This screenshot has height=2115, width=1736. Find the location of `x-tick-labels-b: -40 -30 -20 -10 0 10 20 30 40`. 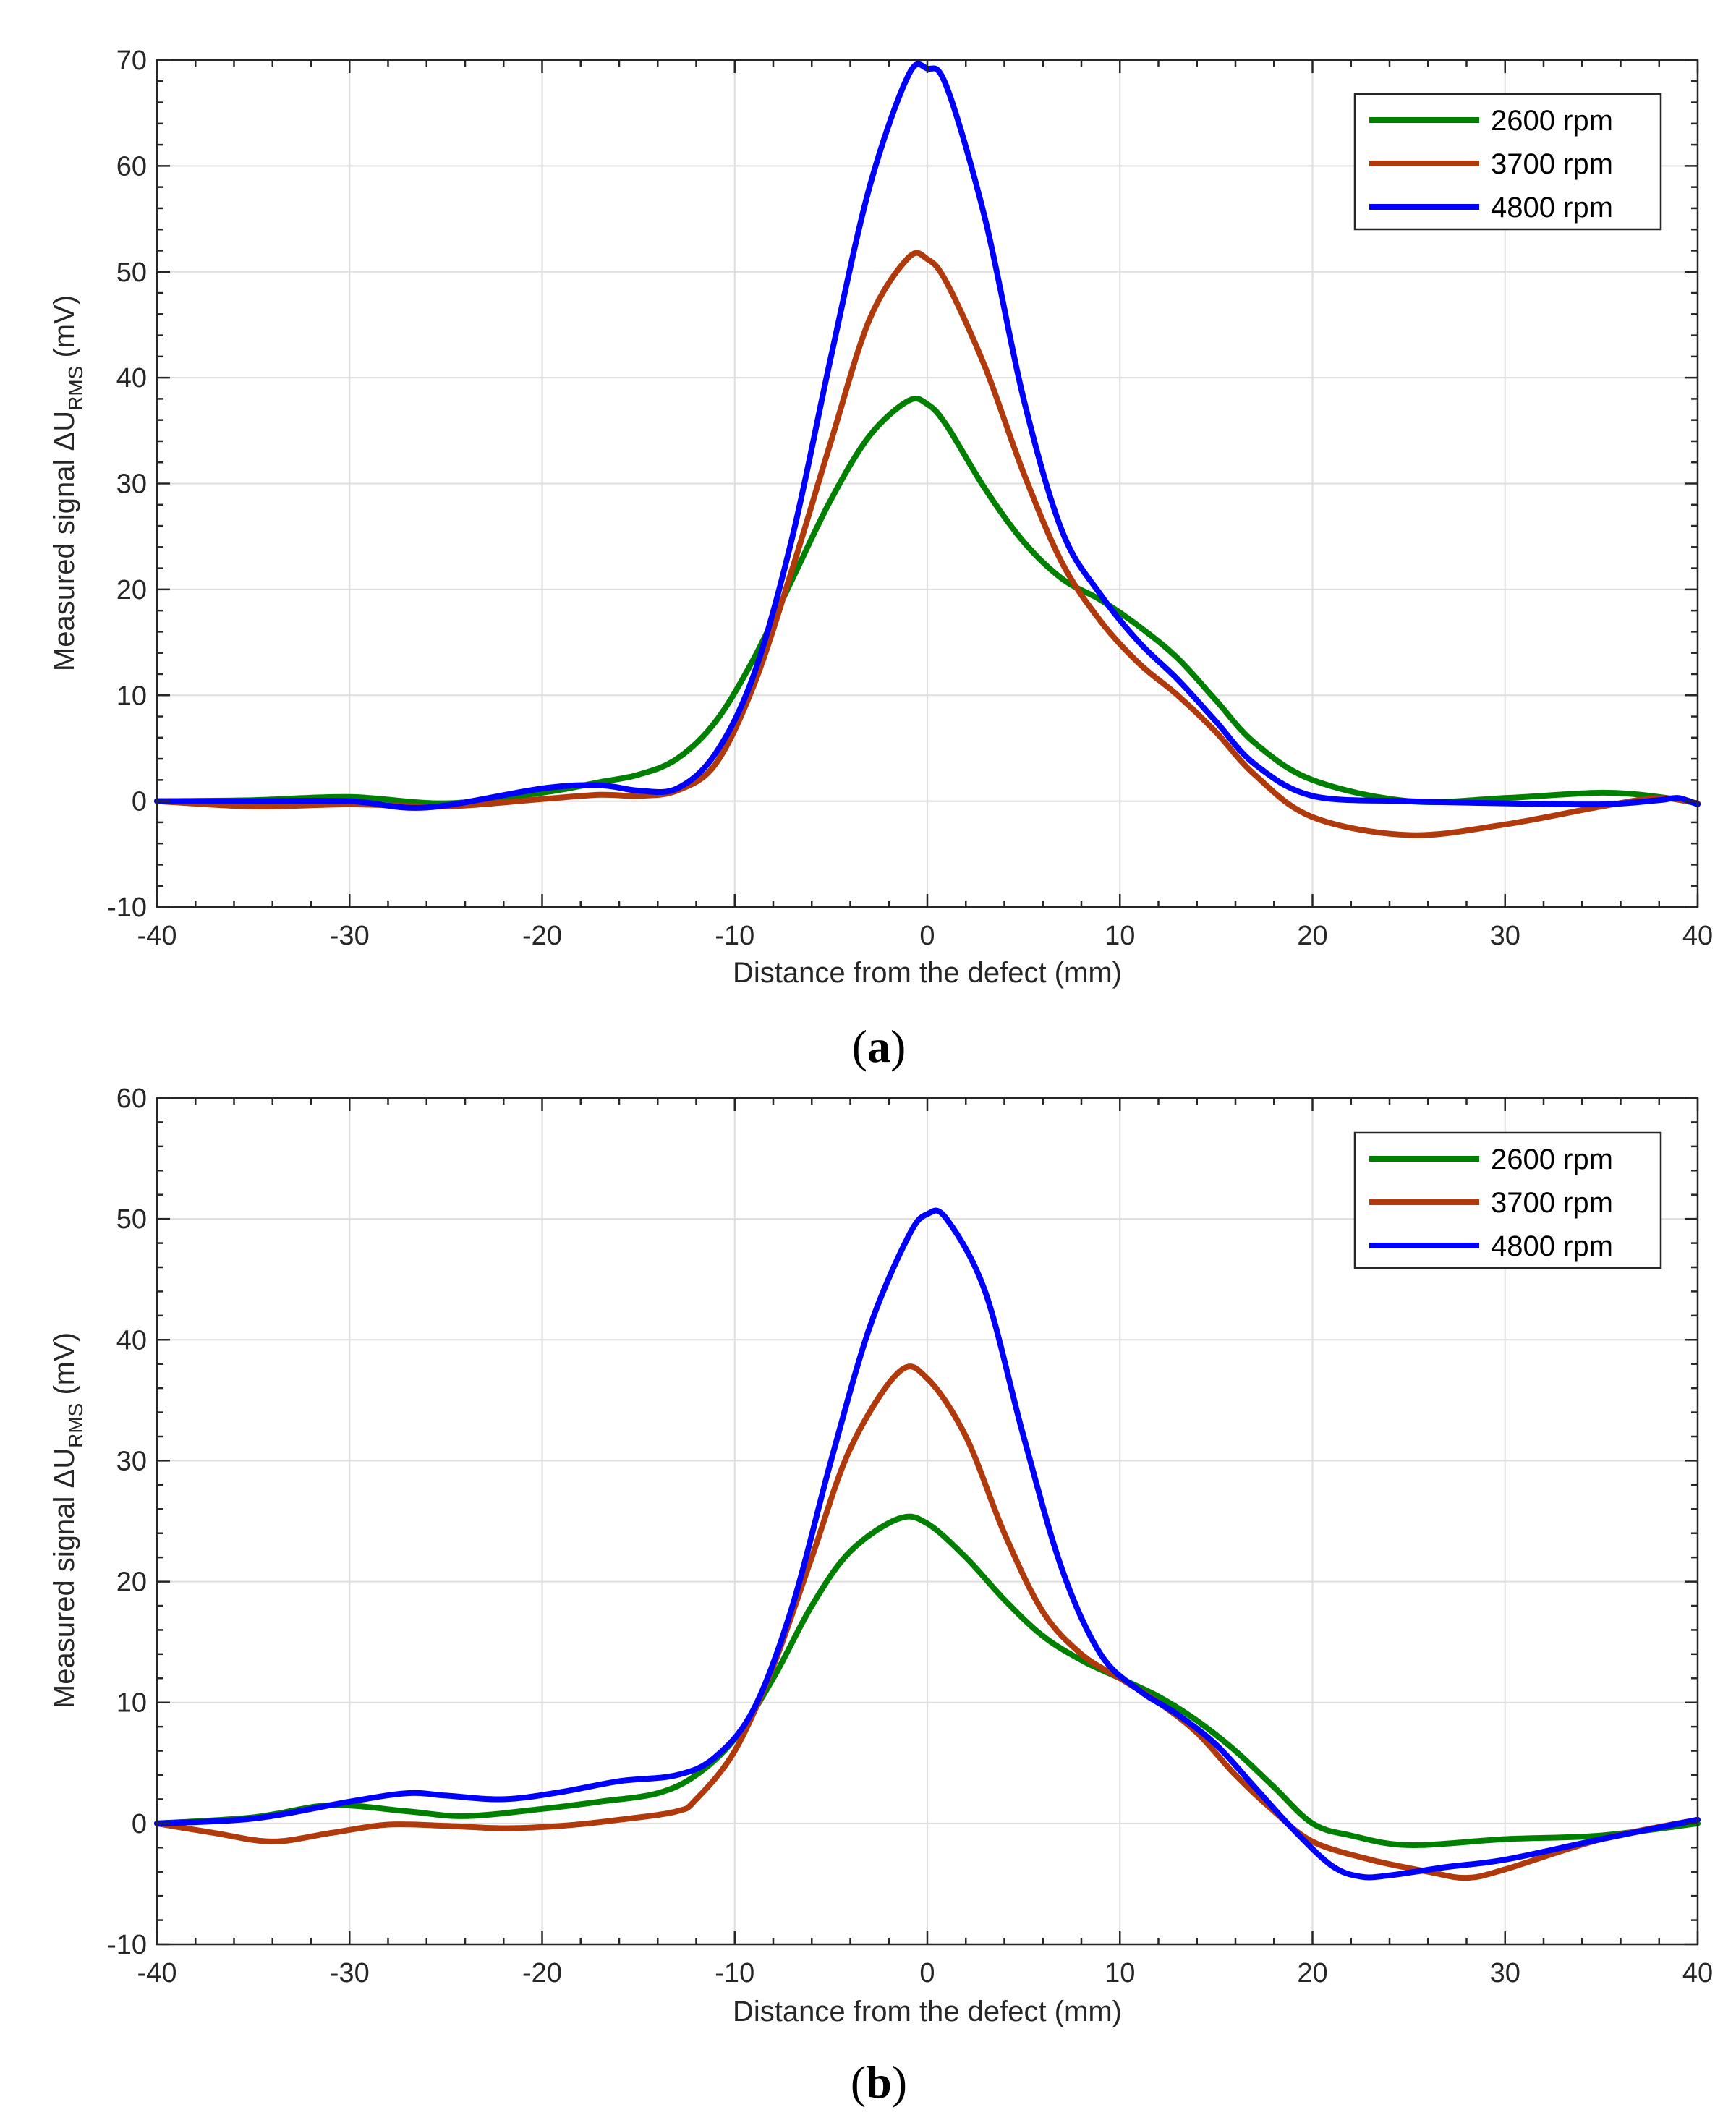

x-tick-labels-b: -40 -30 -20 -10 0 10 20 30 40 is located at coordinates (926, 1973).